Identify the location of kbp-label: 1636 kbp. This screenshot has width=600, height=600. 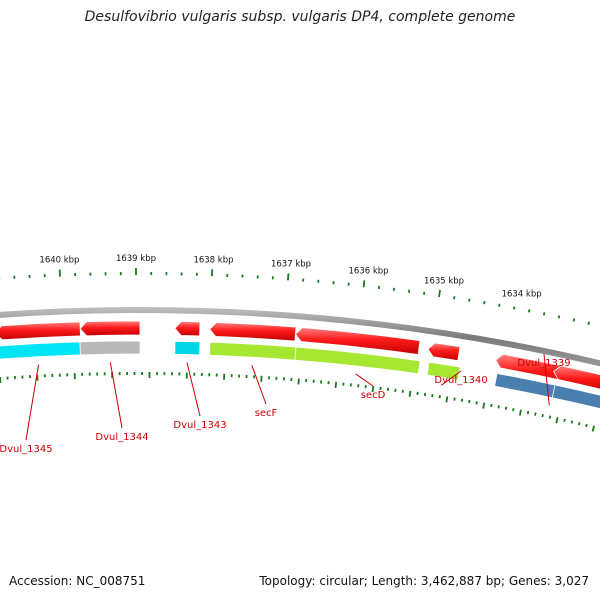
(369, 272).